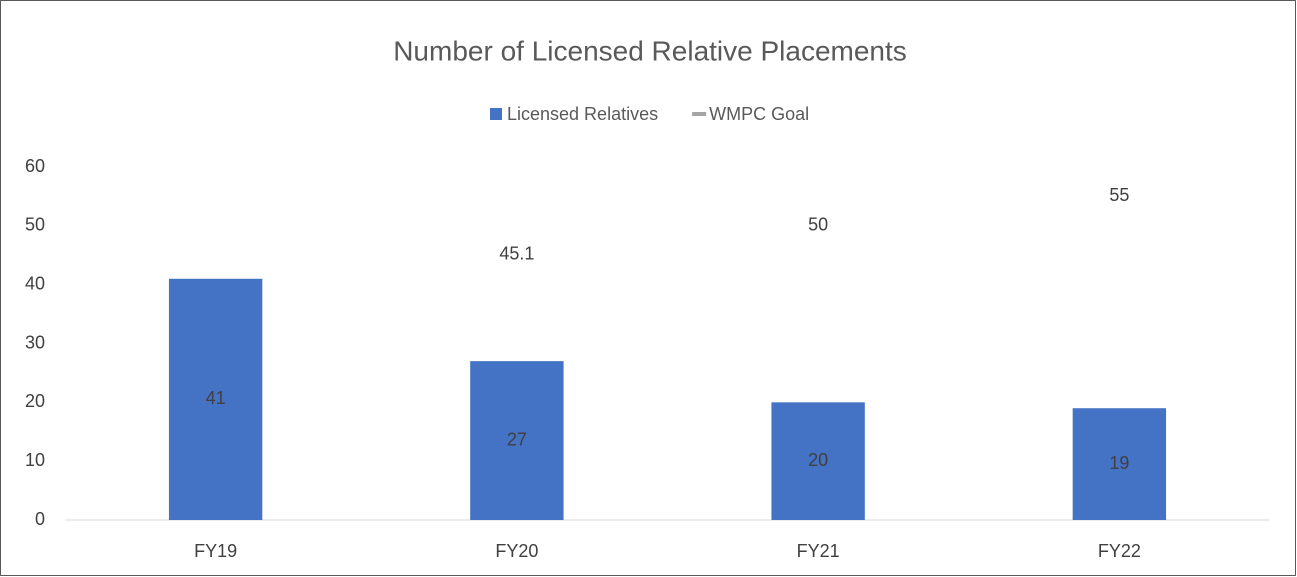 This screenshot has height=577, width=1297. What do you see at coordinates (35, 166) in the screenshot?
I see `y-tick-label: 60` at bounding box center [35, 166].